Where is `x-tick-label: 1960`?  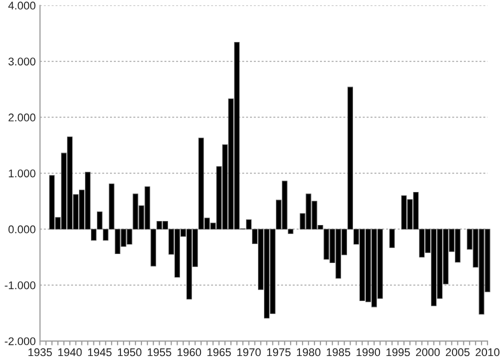
x-tick-label: 1960 is located at coordinates (190, 352).